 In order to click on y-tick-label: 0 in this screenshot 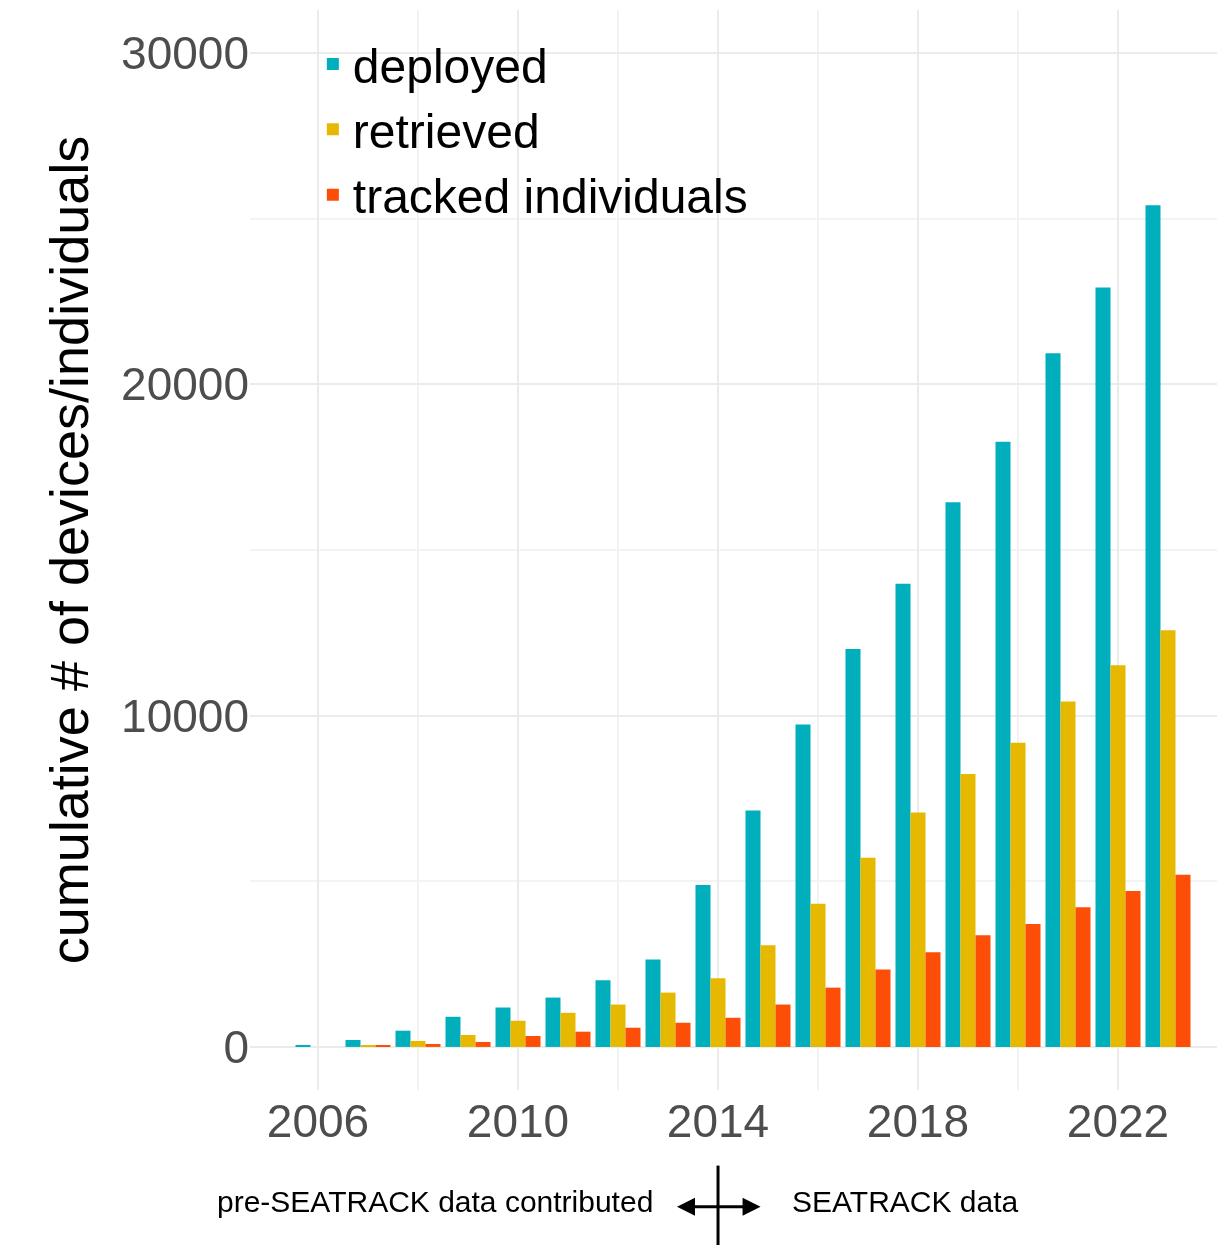, I will do `click(236, 1047)`.